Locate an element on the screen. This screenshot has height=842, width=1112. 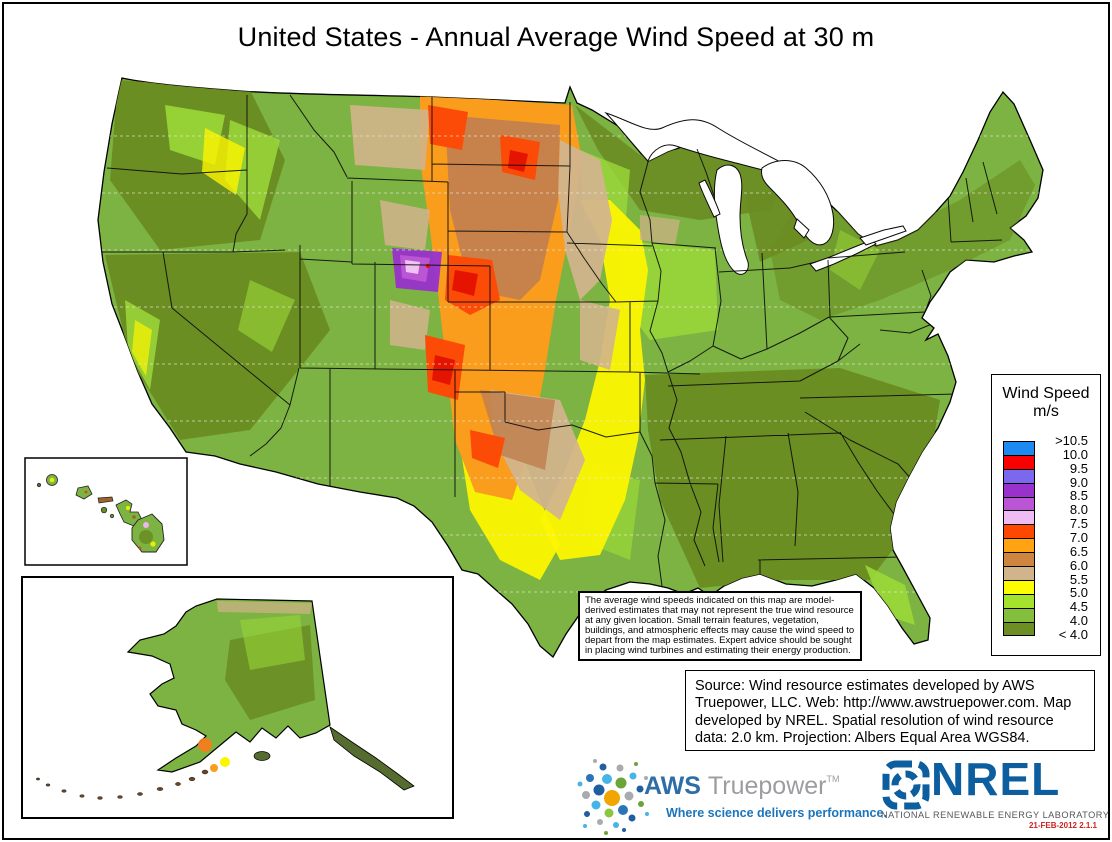
aws-brand-light: Truepower is located at coordinates (767, 786).